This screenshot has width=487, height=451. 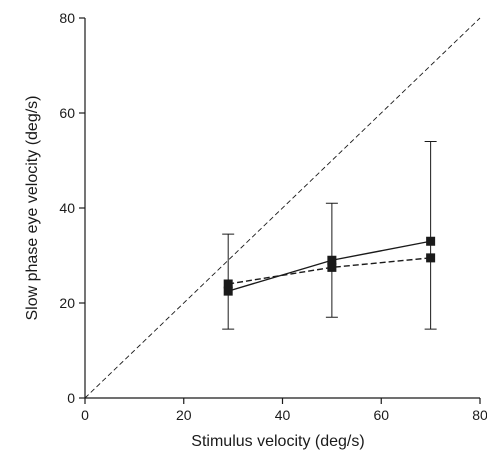 What do you see at coordinates (67, 113) in the screenshot?
I see `y-tick-label: 60` at bounding box center [67, 113].